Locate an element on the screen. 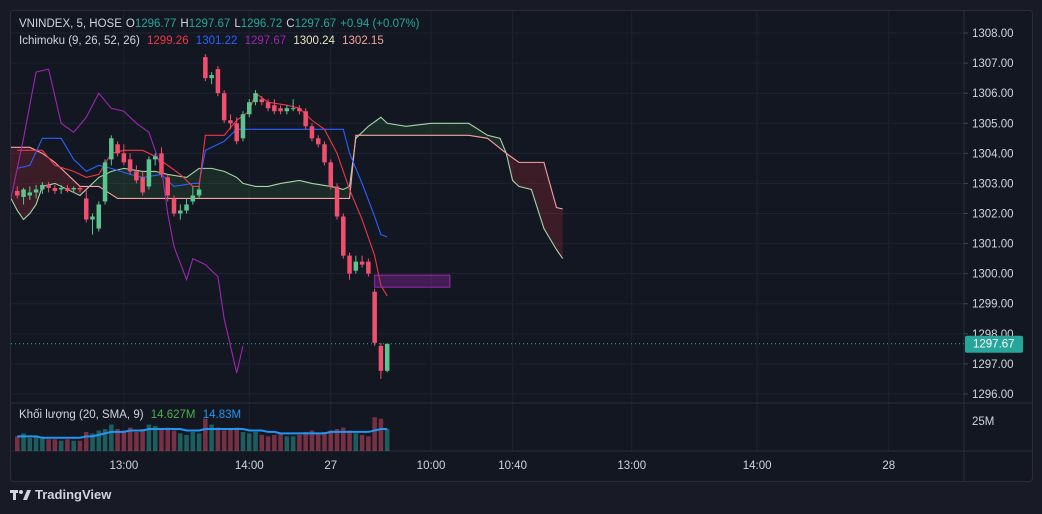 This screenshot has height=514, width=1042. senkou-a-value: 1300.24 is located at coordinates (314, 41).